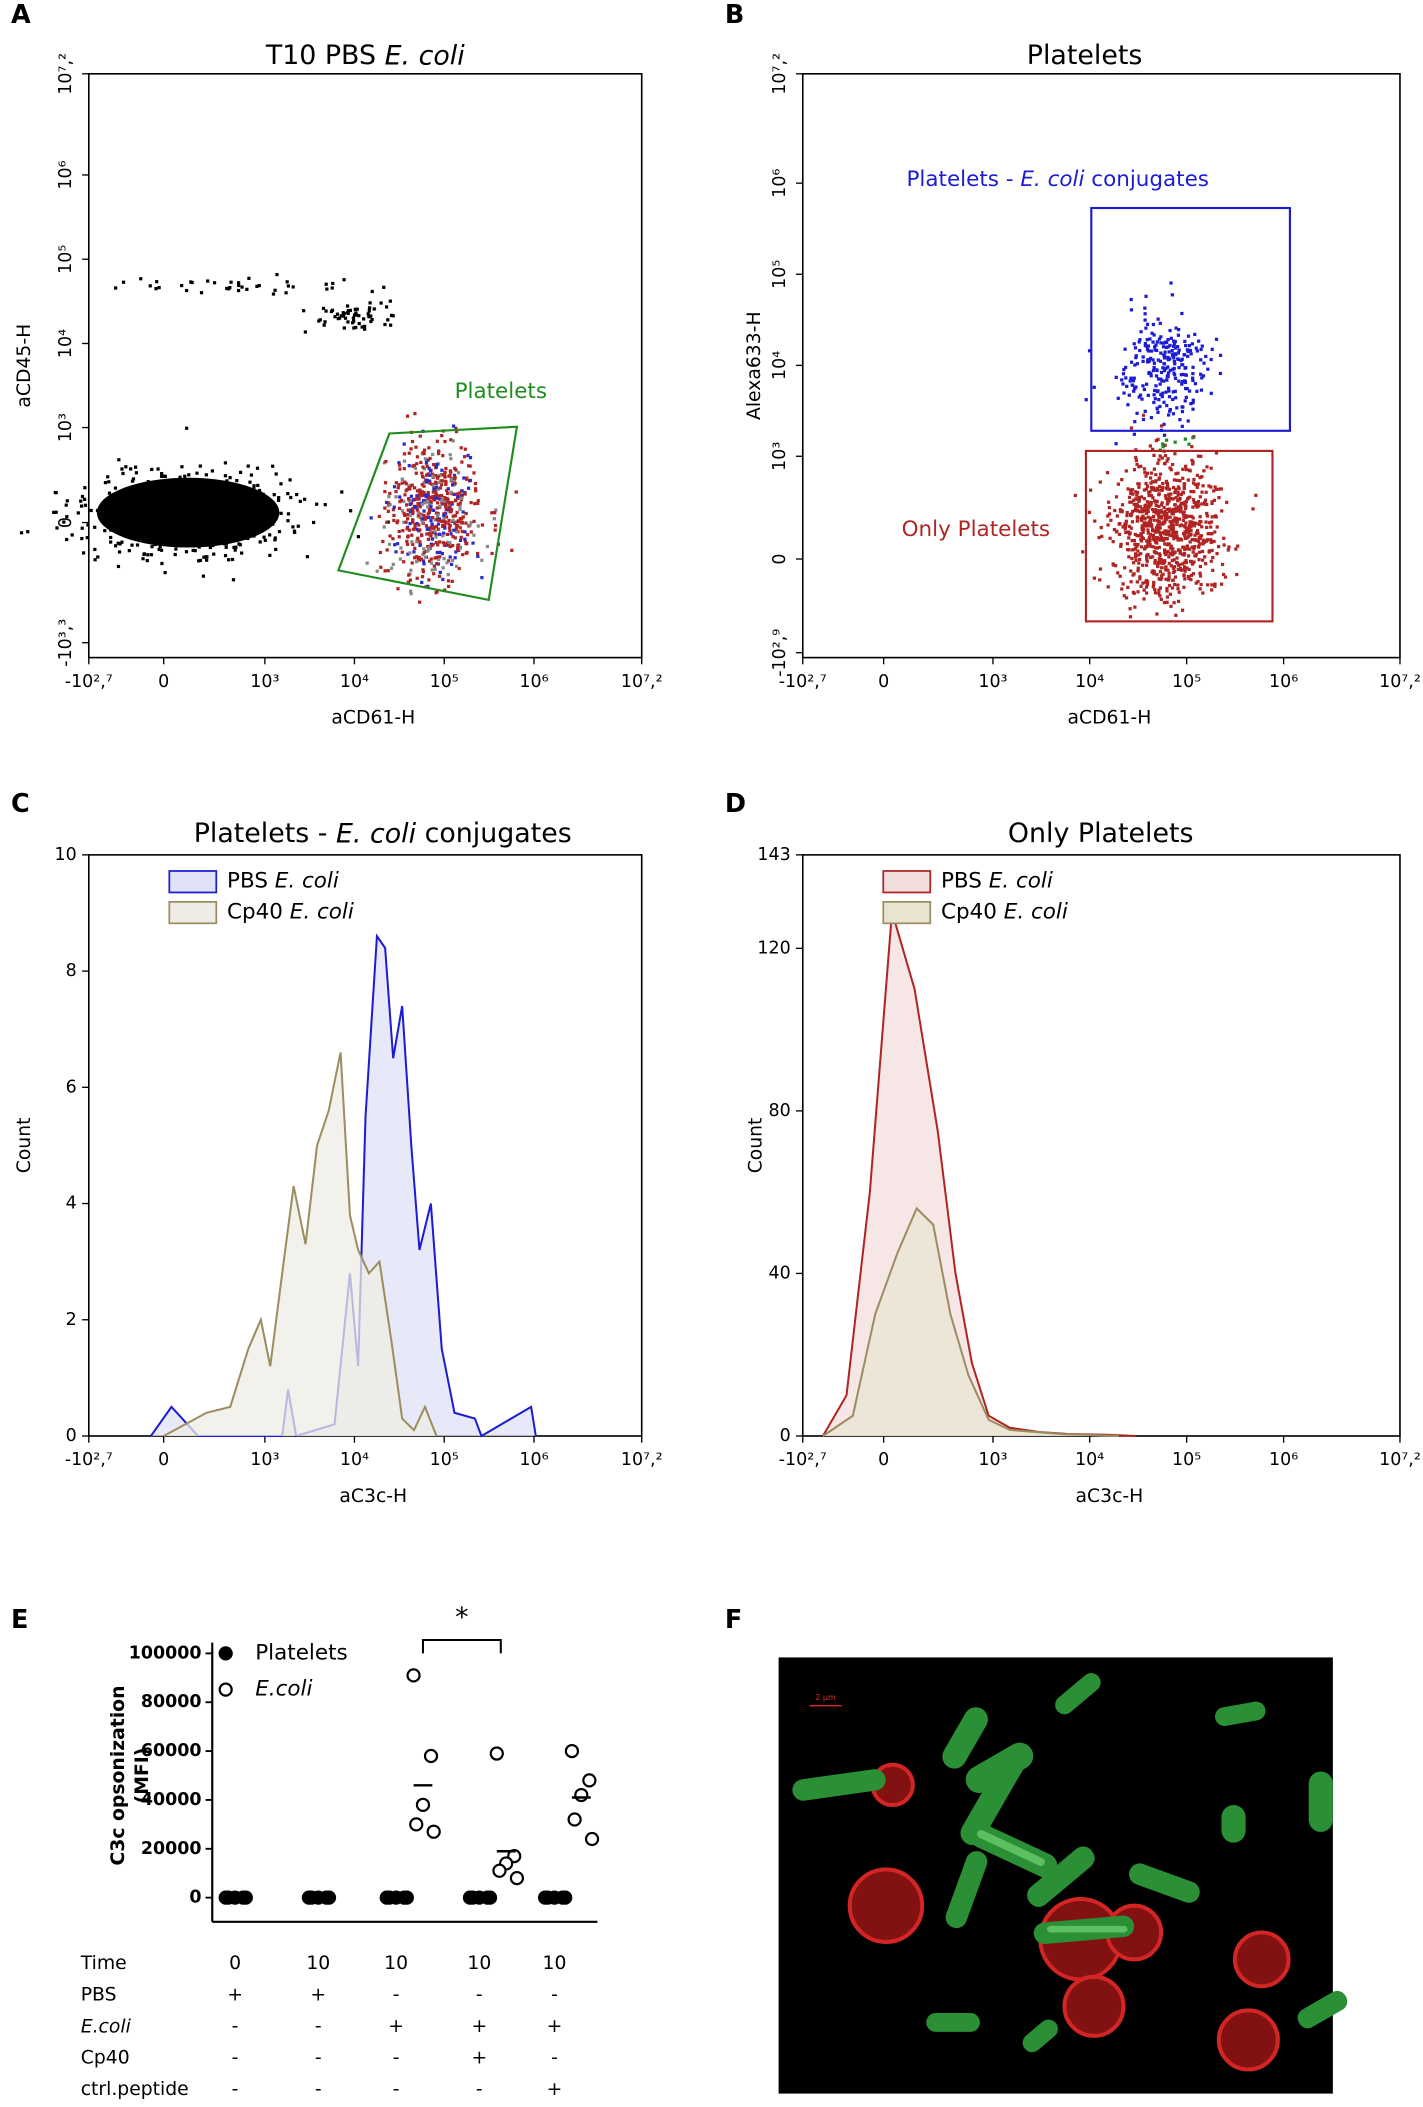 Image resolution: width=1423 pixels, height=2107 pixels. Describe the element at coordinates (780, 74) in the screenshot. I see `y-tick-label: 10⁷,²` at that location.